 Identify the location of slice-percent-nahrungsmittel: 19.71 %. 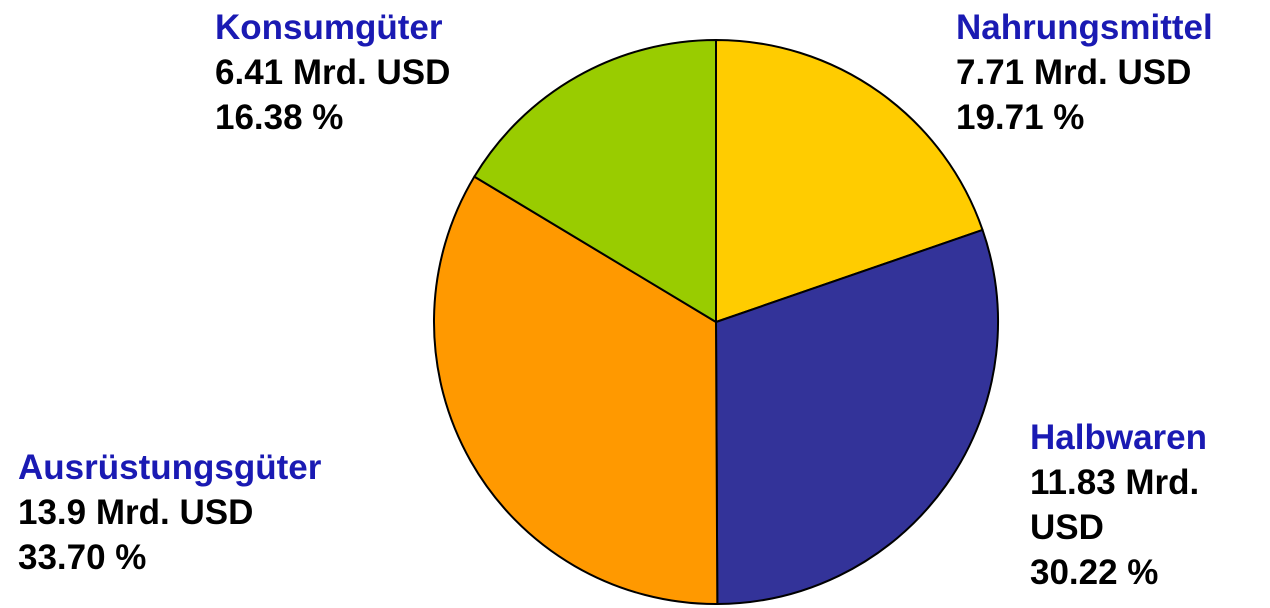
(1020, 117).